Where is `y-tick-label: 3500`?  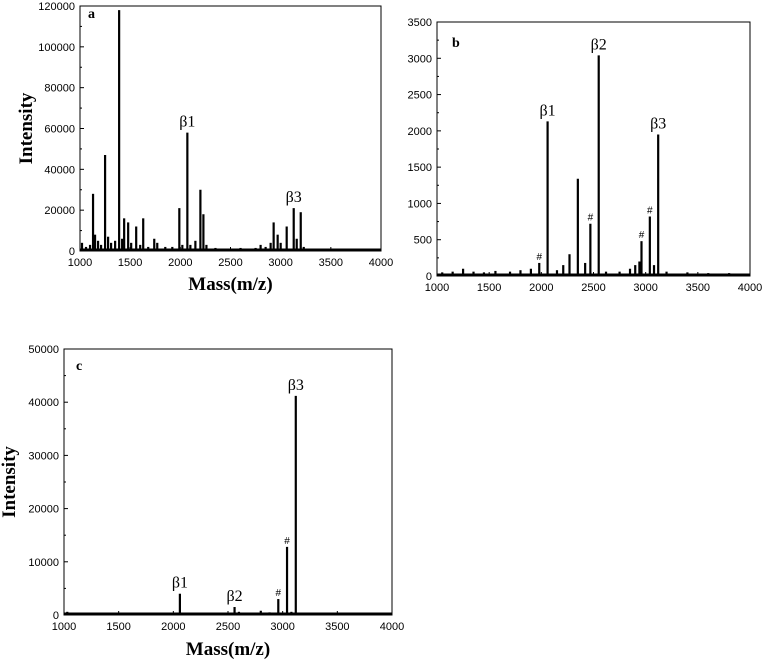 y-tick-label: 3500 is located at coordinates (420, 23).